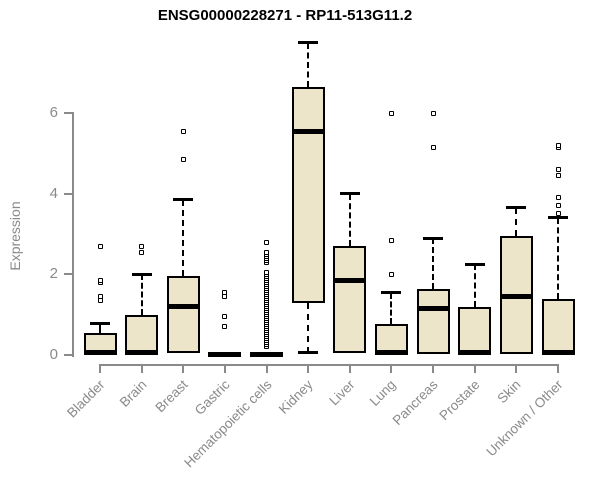  I want to click on x-axis-tick-hematopoietic-cells, so click(266, 368).